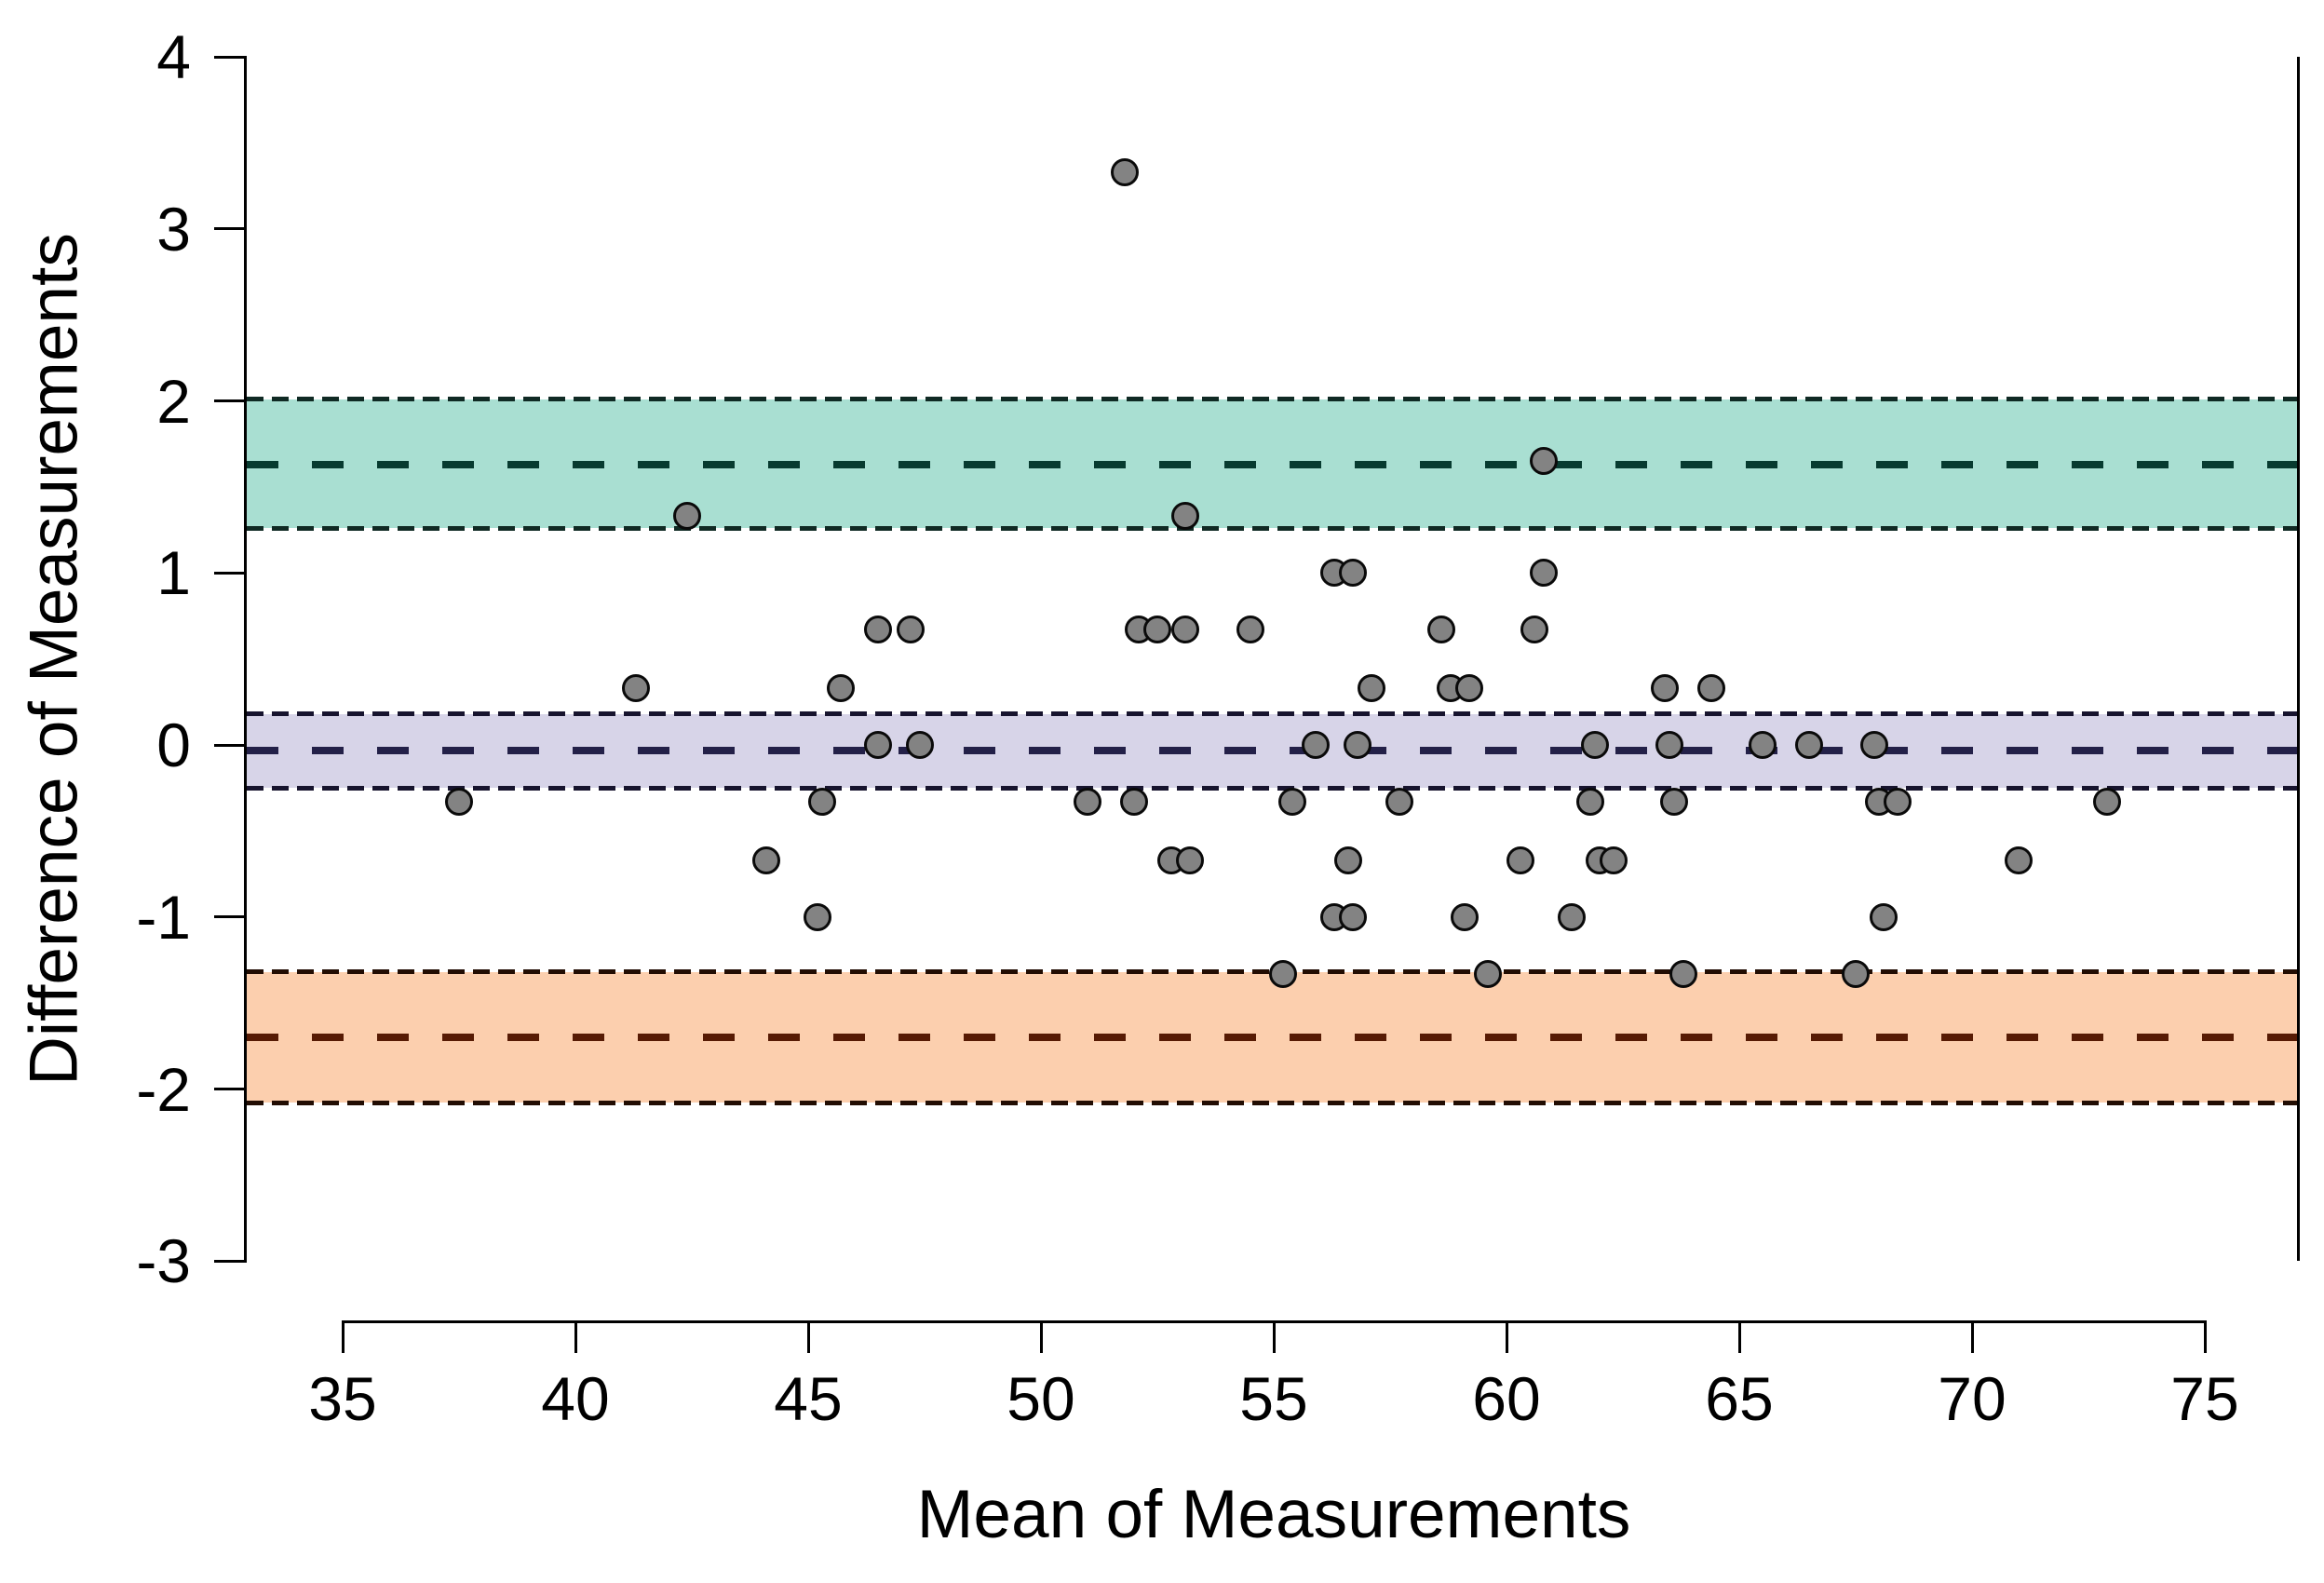 The image size is (2324, 1583). What do you see at coordinates (246, 659) in the screenshot?
I see `y-axis-line` at bounding box center [246, 659].